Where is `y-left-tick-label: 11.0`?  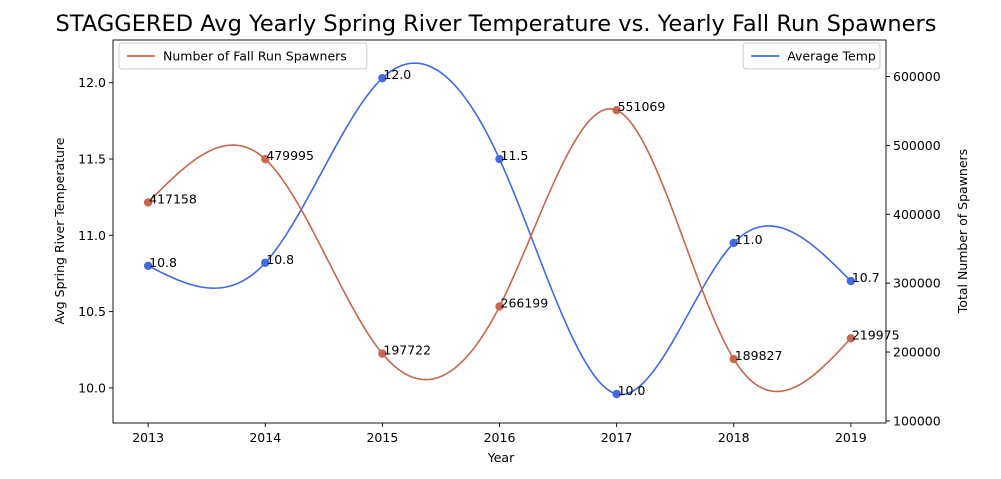 y-left-tick-label: 11.0 is located at coordinates (92, 235).